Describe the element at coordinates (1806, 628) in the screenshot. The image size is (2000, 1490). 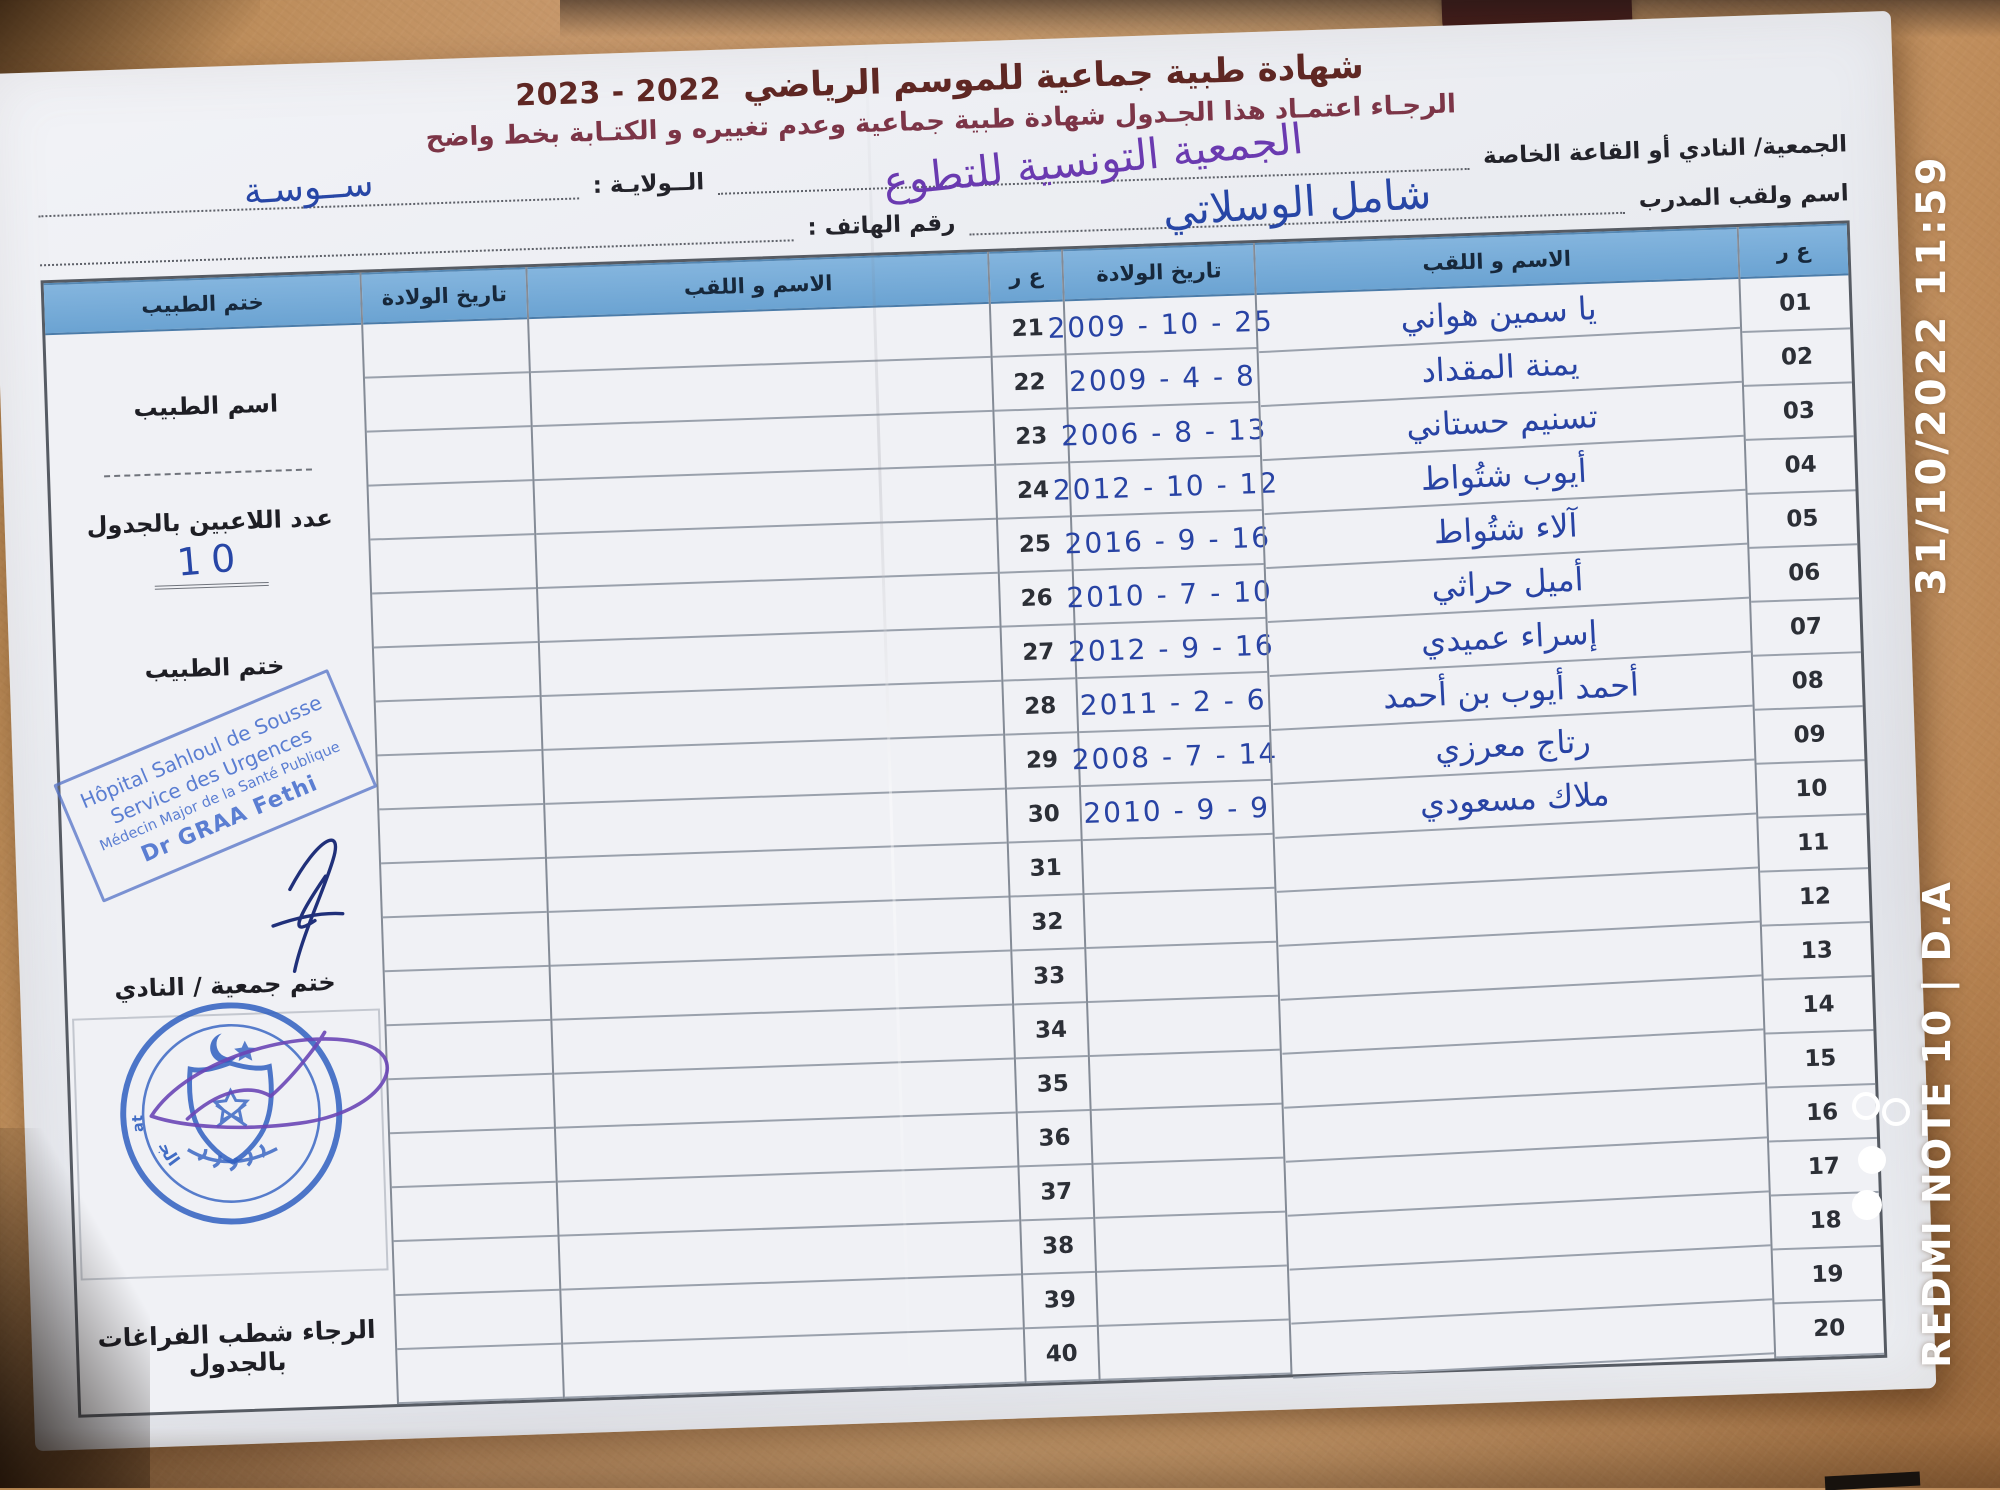
I see `table-cell-n1: 07` at that location.